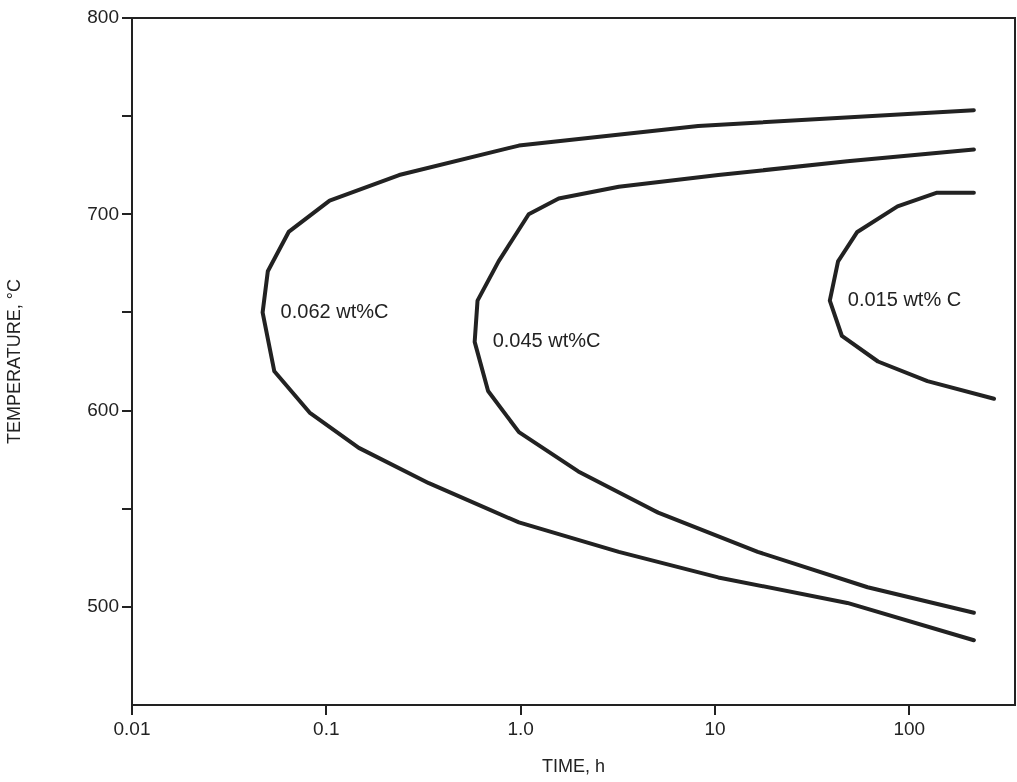  Describe the element at coordinates (573, 766) in the screenshot. I see `x-axis-title: TIME, h` at that location.